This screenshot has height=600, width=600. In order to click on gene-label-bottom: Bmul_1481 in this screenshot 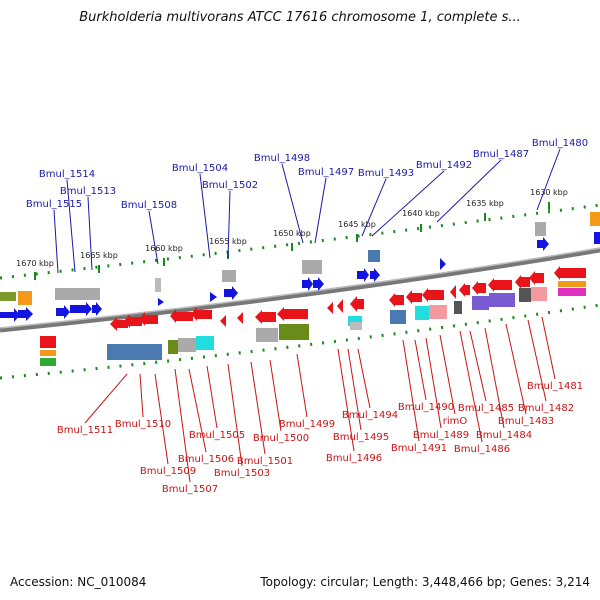, I will do `click(555, 386)`.